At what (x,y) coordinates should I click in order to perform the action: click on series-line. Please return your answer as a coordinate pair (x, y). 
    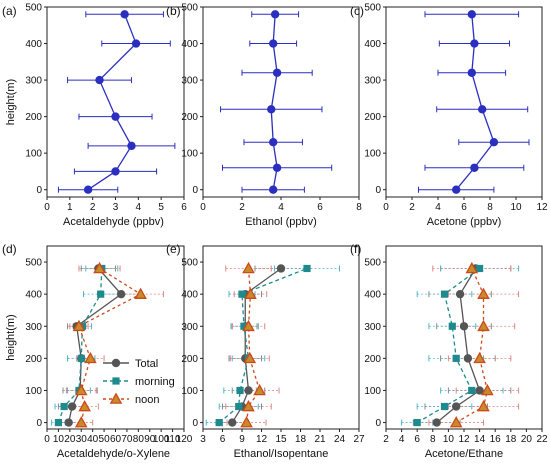
    Looking at the image, I should click on (112, 102).